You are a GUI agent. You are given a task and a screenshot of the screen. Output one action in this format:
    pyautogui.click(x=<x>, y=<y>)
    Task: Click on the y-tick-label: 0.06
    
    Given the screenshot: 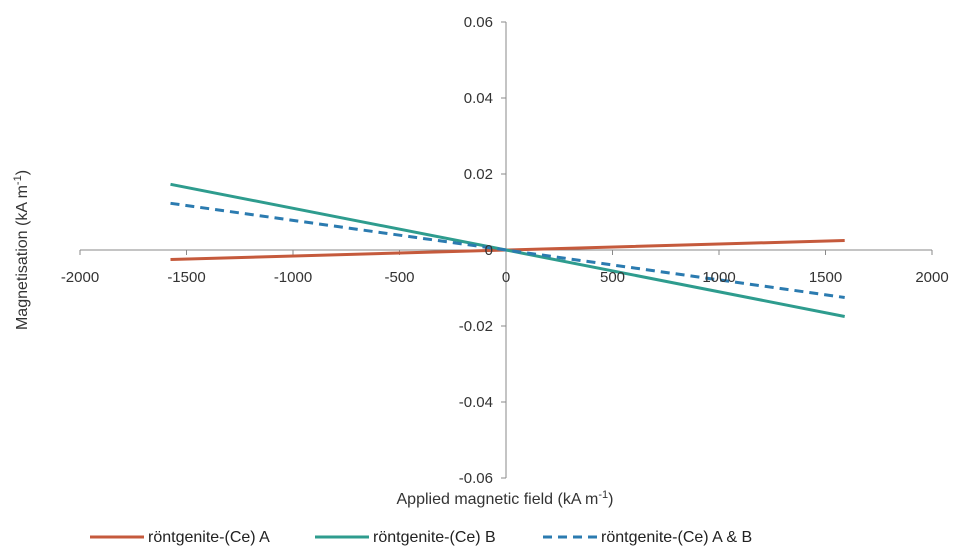 What is the action you would take?
    pyautogui.click(x=478, y=22)
    